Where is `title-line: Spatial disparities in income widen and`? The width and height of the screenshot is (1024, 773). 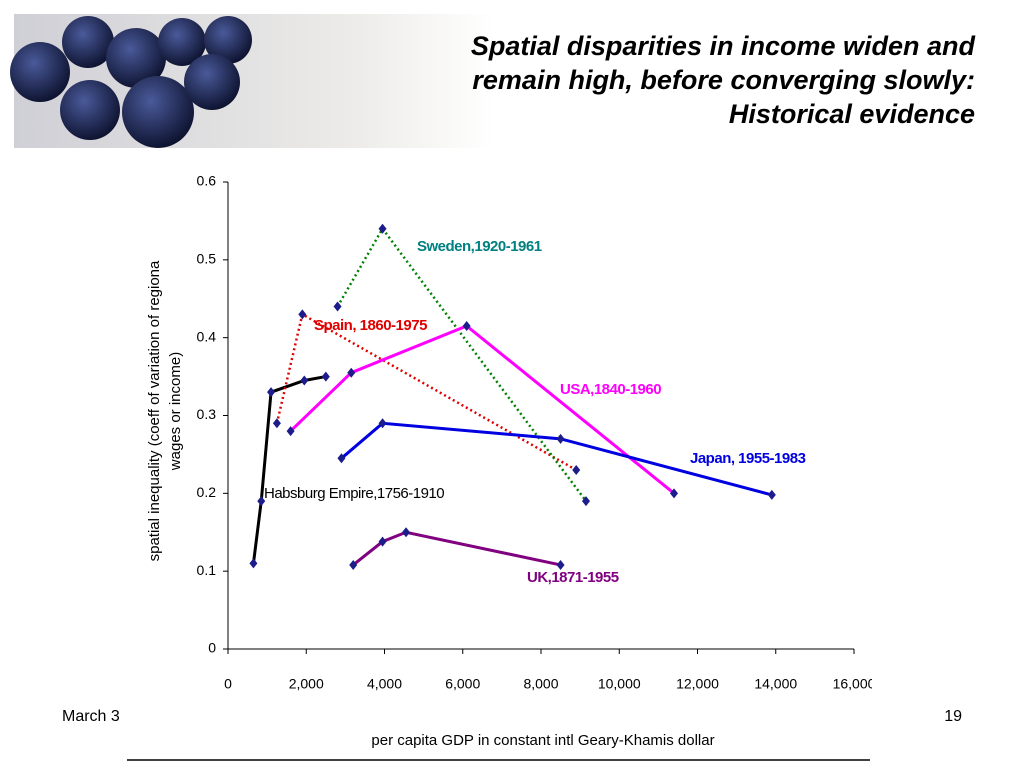
title-line: Spatial disparities in income widen and is located at coordinates (723, 46).